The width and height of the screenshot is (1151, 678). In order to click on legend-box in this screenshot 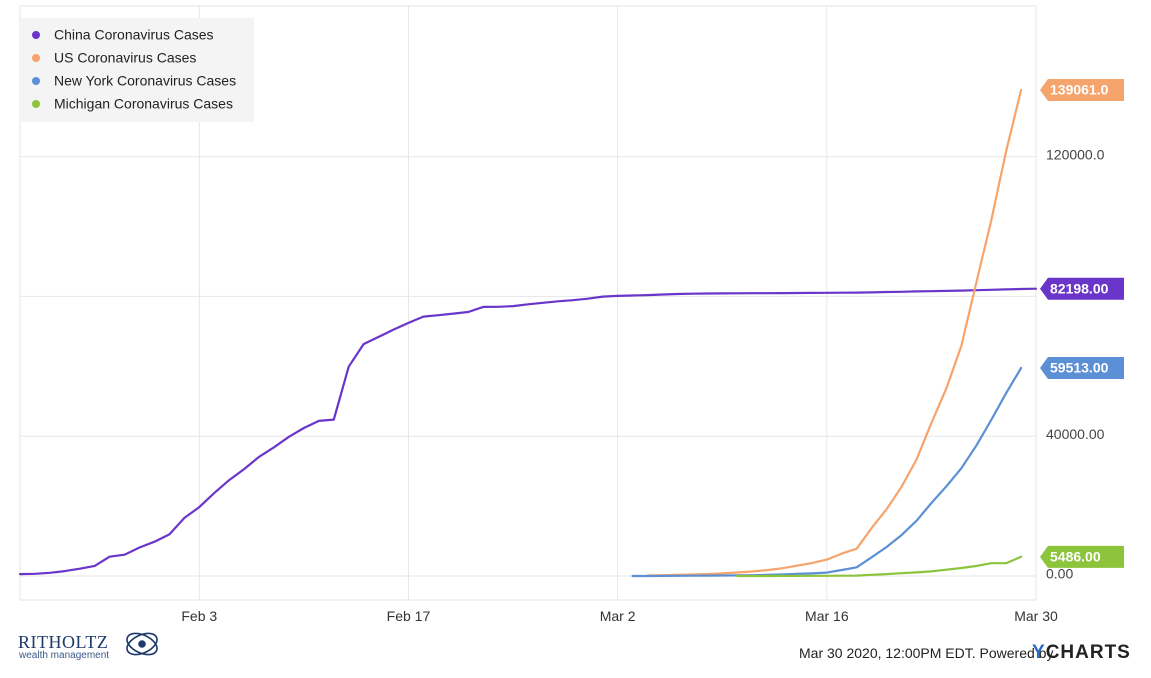, I will do `click(137, 70)`.